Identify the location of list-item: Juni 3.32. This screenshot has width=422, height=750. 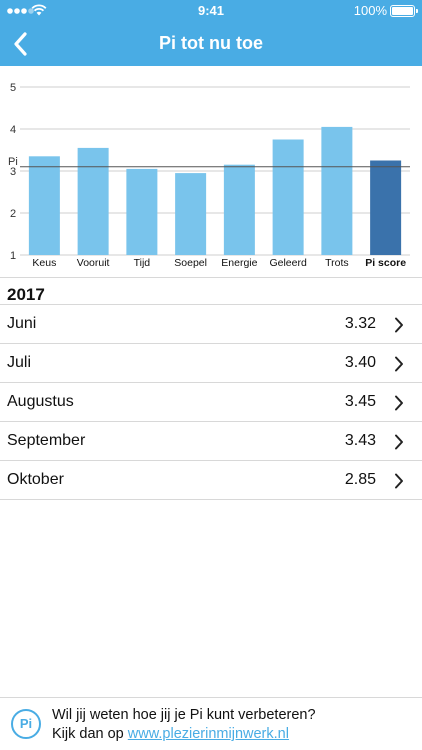
(211, 324).